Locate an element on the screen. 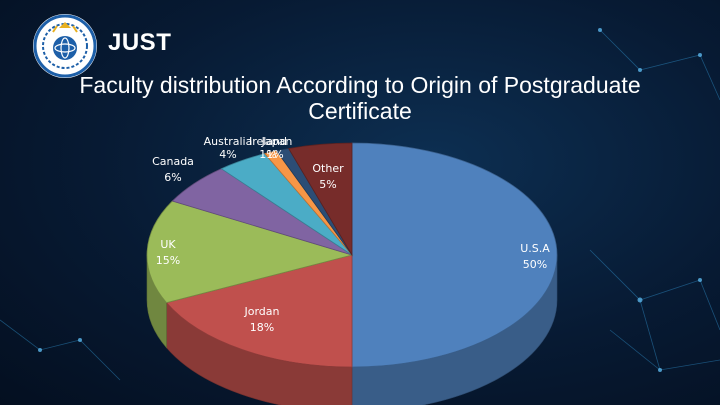 The height and width of the screenshot is (405, 720). slice-label-uk: UK is located at coordinates (168, 244).